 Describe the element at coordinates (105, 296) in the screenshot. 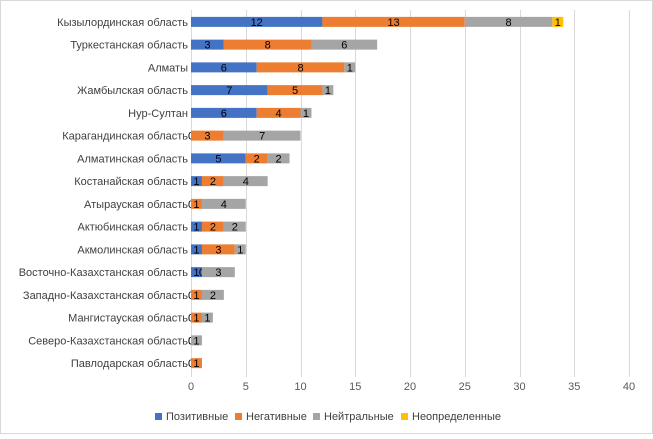

I see `category-label: Западно-Казахстанская область` at that location.